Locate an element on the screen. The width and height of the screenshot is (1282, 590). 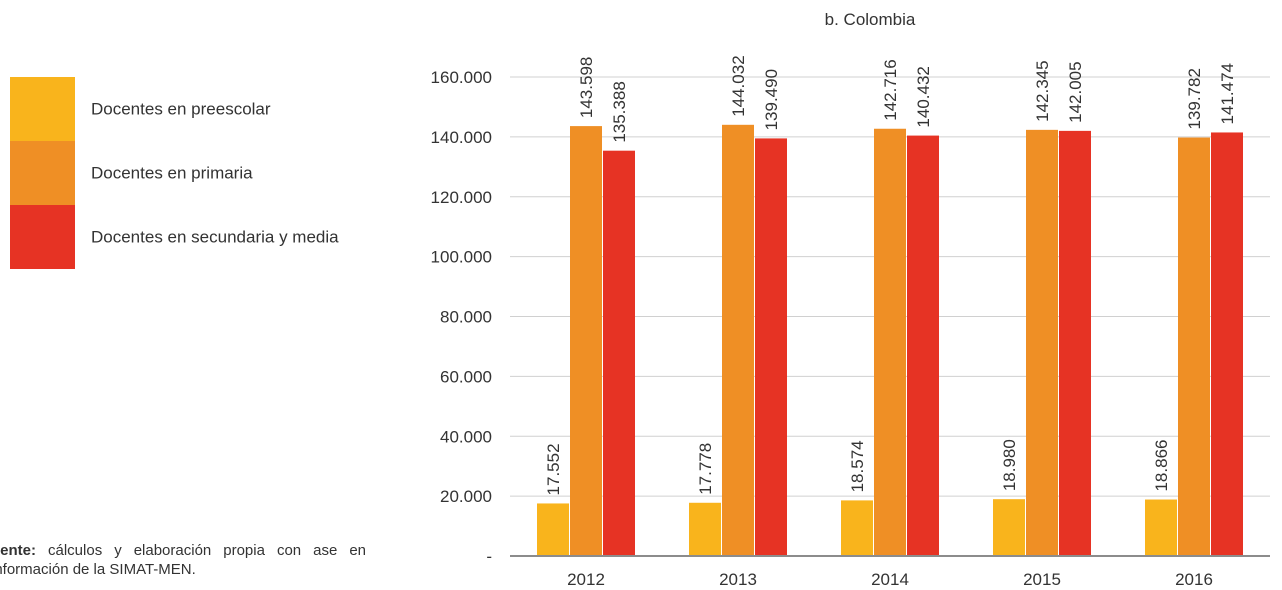
data-label: 18.866 is located at coordinates (1161, 466).